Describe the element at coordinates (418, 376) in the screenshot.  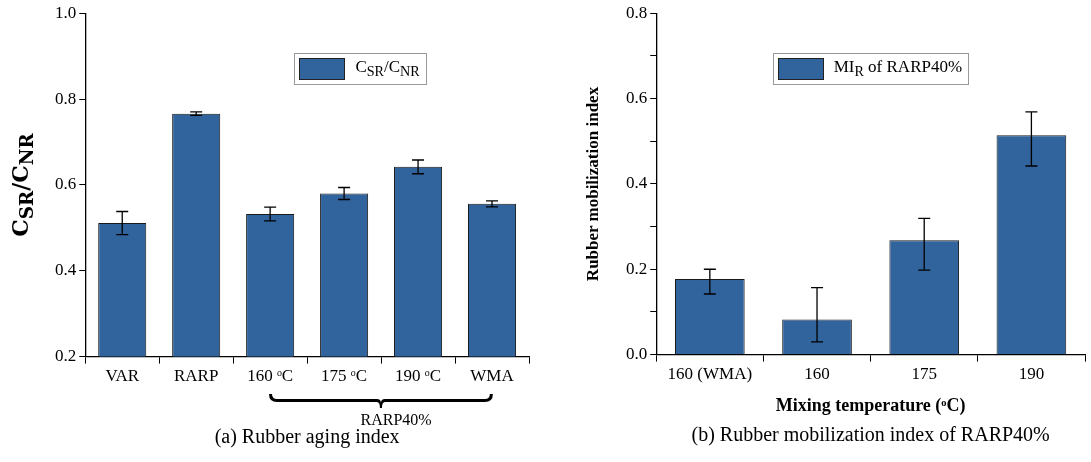
I see `x-tick-label: 190 ᵒC` at that location.